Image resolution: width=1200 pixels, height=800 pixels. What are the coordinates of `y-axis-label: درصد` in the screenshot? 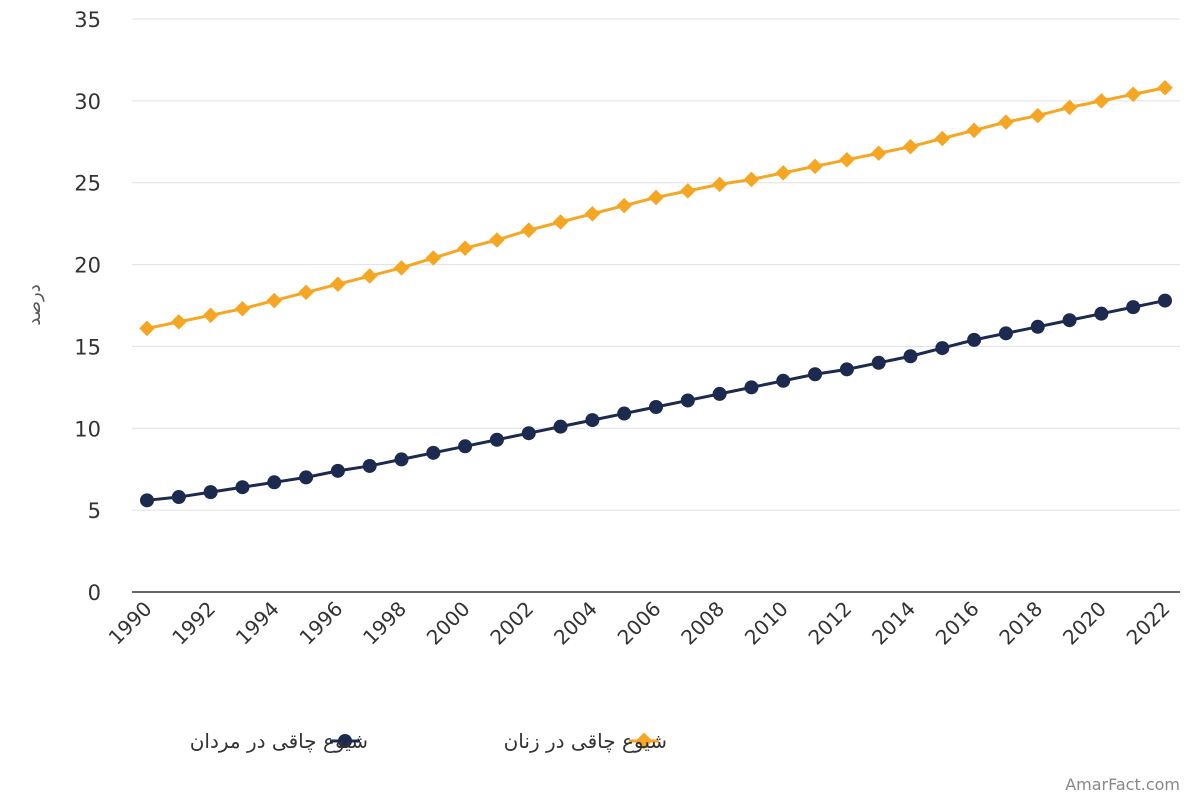 It's located at (34, 304).